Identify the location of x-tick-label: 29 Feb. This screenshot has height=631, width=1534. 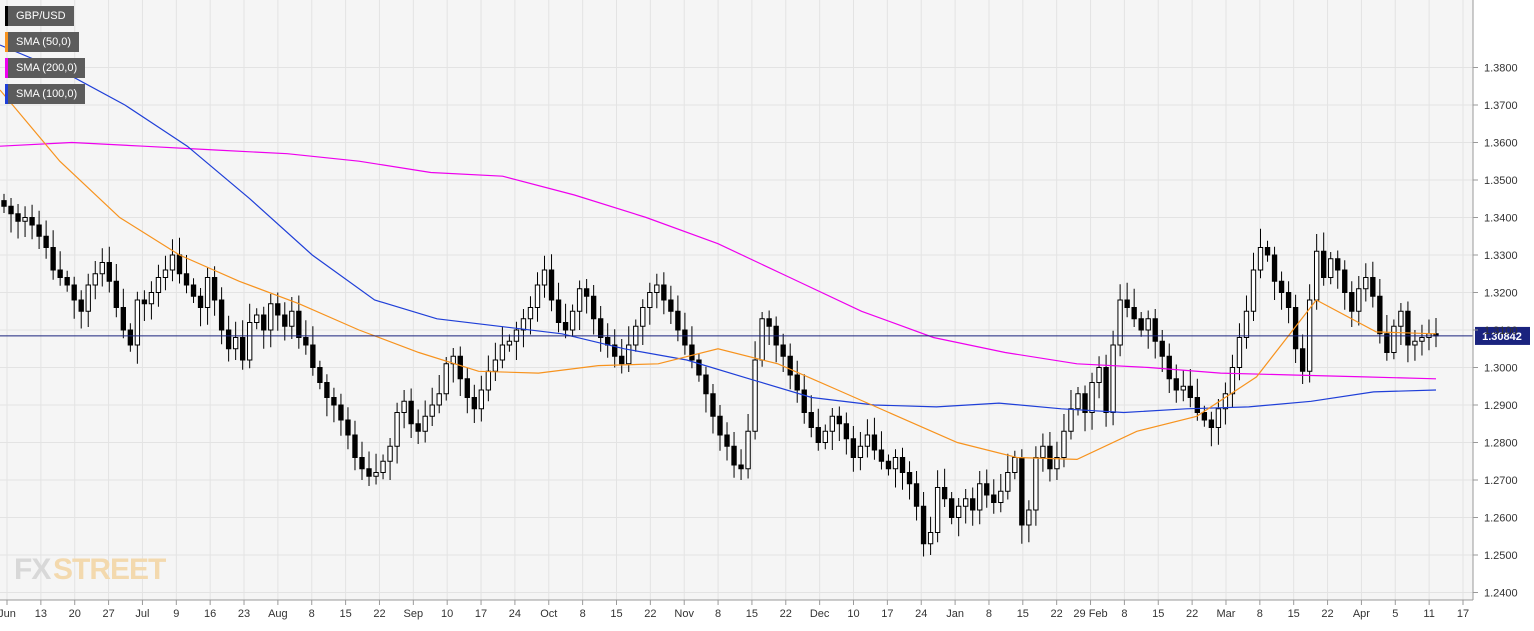
(1090, 614).